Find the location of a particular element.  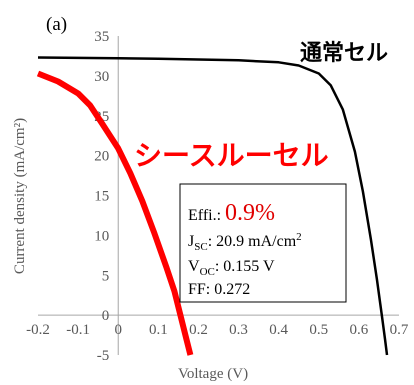

x-axis-title: Voltage (V) is located at coordinates (213, 374).